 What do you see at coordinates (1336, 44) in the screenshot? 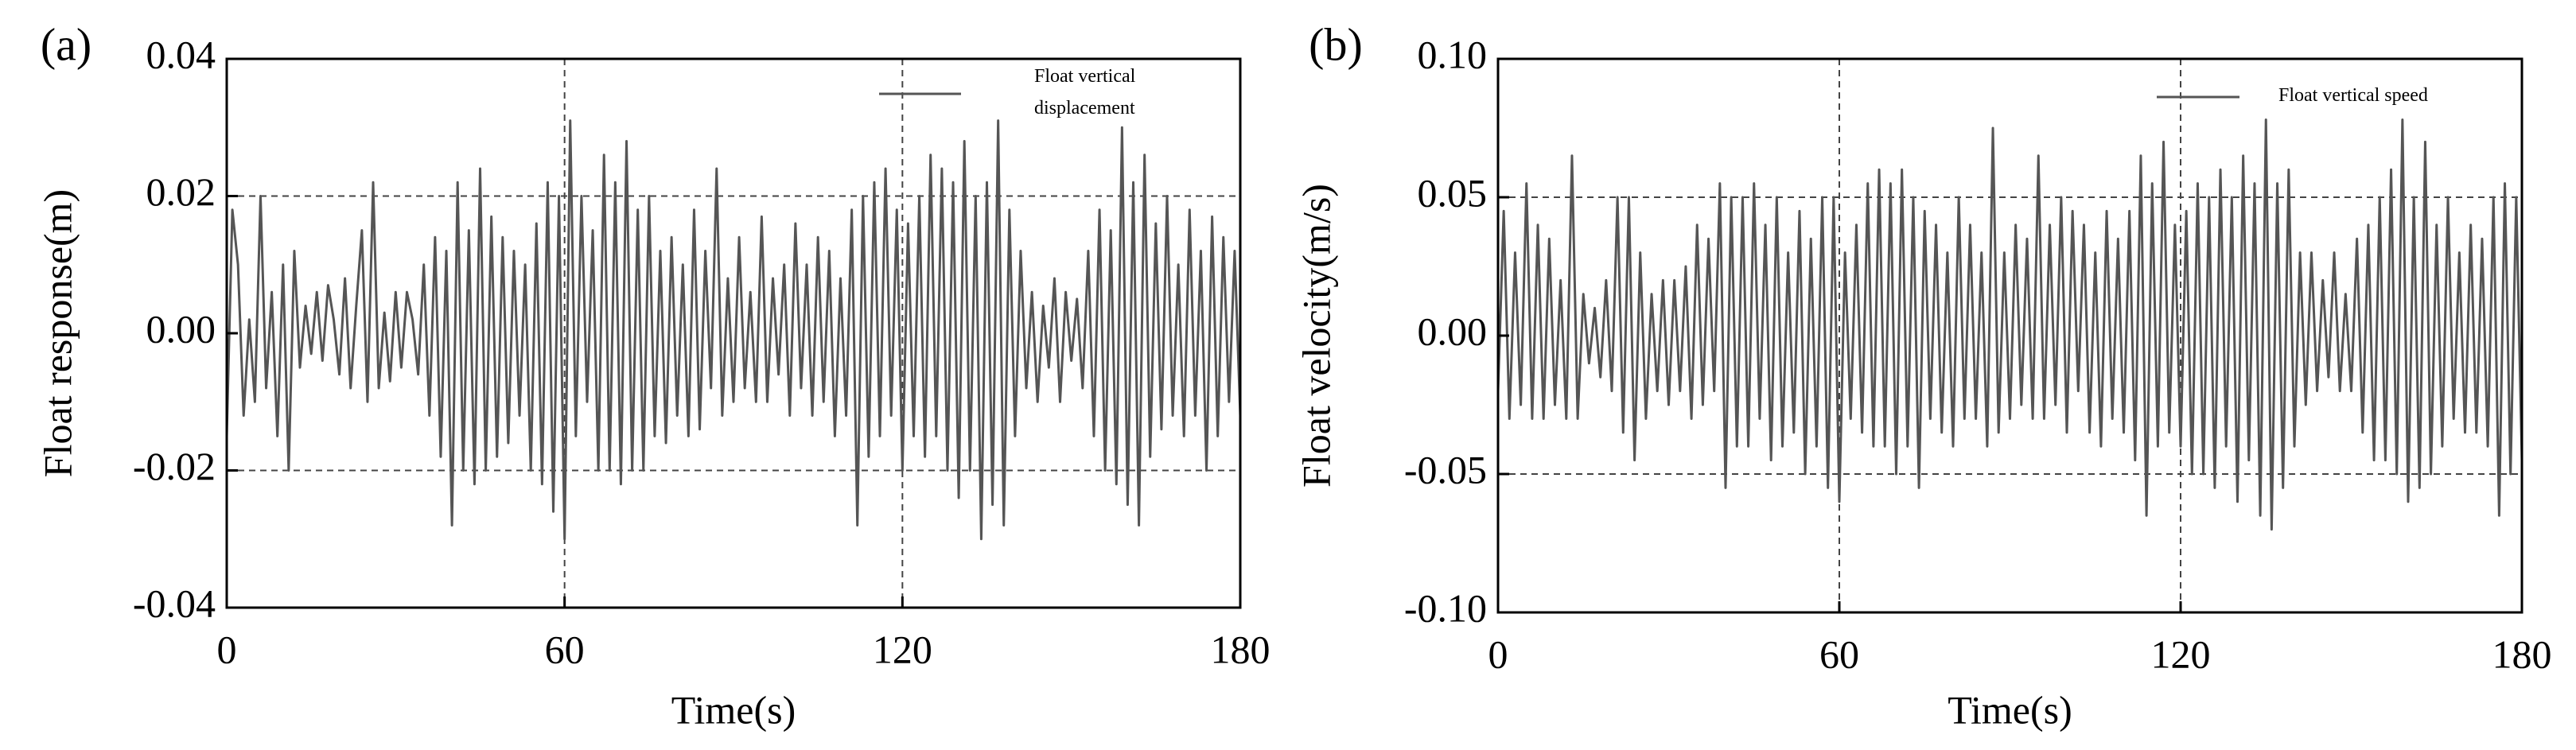
I see `panel-label: (b)` at bounding box center [1336, 44].